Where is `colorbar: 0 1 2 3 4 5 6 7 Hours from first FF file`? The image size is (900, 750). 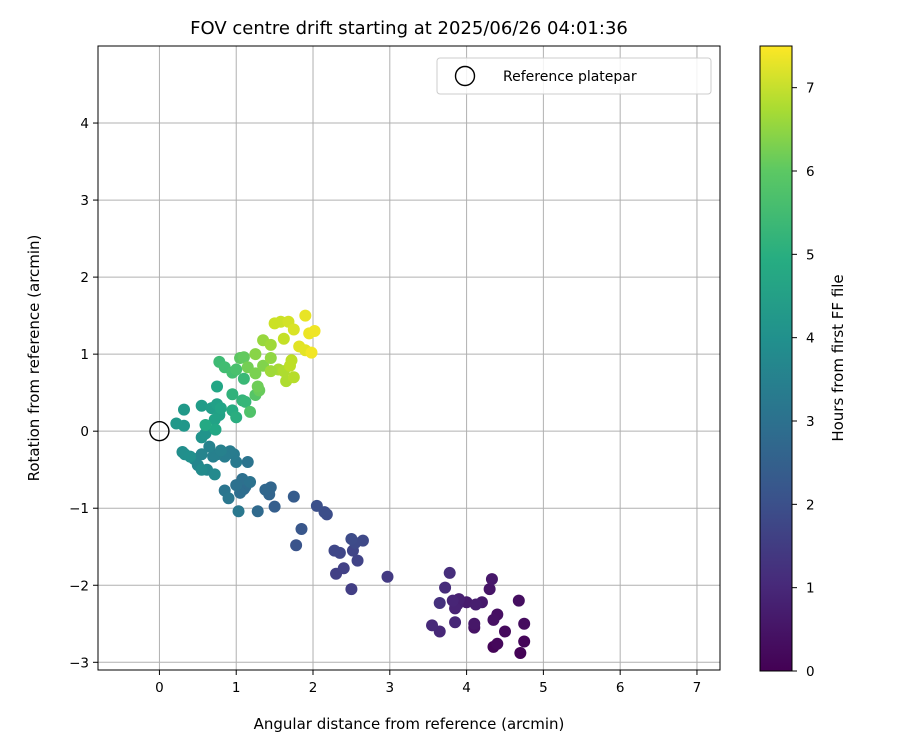
colorbar: 0 1 2 3 4 5 6 7 Hours from first FF file is located at coordinates (803, 362).